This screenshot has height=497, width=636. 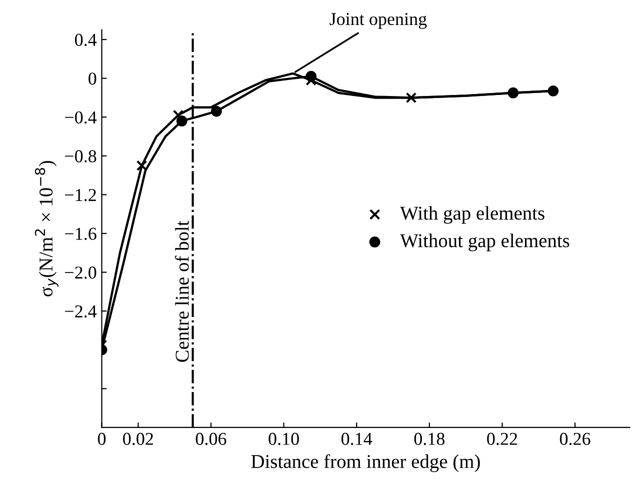 I want to click on x-axis-title: Distance from inner edge (m), so click(x=365, y=463).